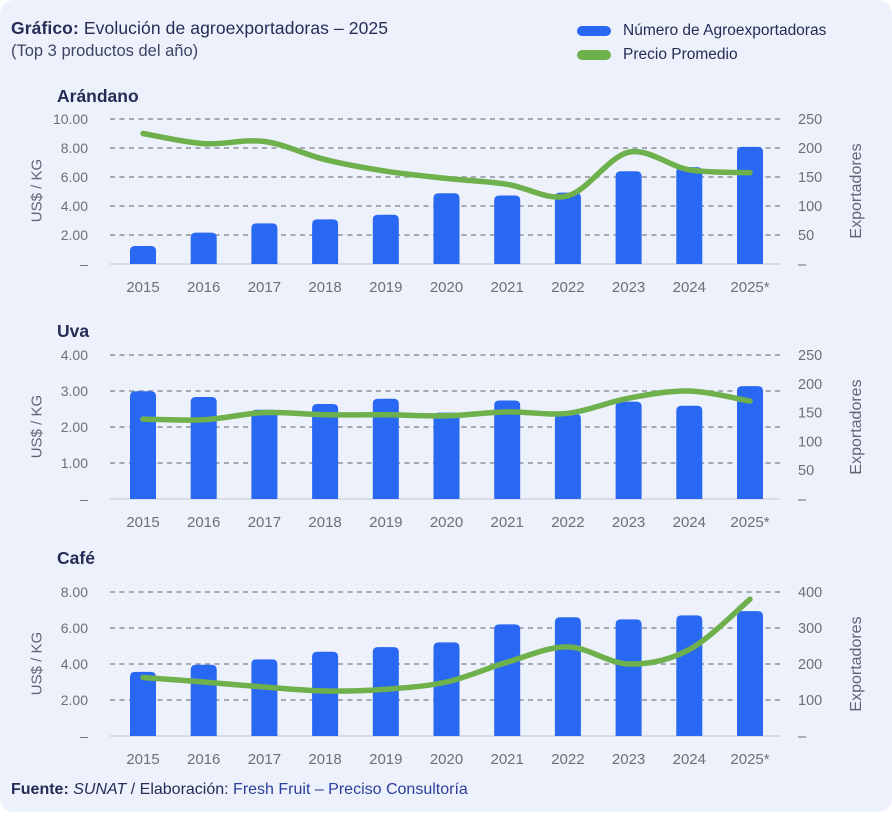  I want to click on fuente-value: SUNAT, so click(100, 789).